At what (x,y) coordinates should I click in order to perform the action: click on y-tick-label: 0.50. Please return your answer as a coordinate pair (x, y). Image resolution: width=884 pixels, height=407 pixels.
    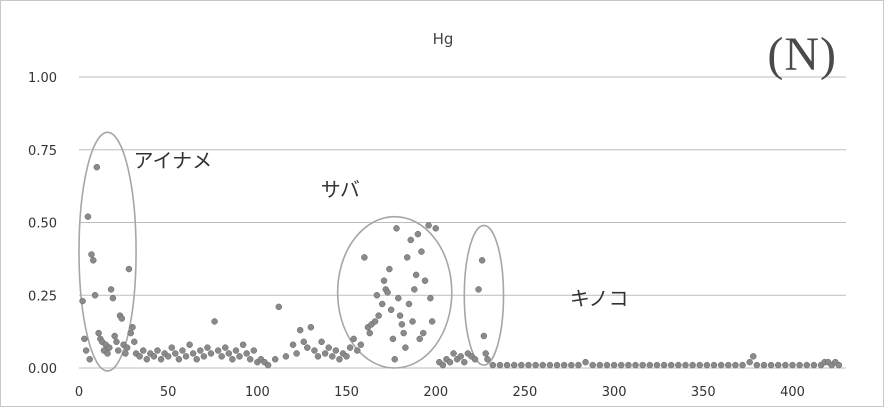
    Looking at the image, I should click on (42, 224).